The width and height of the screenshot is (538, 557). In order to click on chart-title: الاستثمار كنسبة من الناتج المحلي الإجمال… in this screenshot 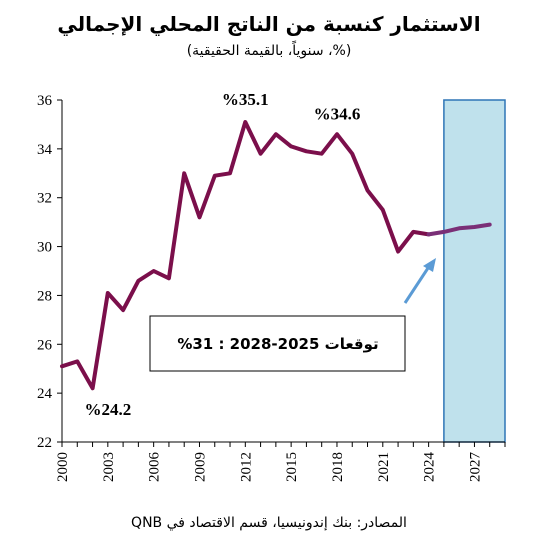, I will do `click(269, 24)`.